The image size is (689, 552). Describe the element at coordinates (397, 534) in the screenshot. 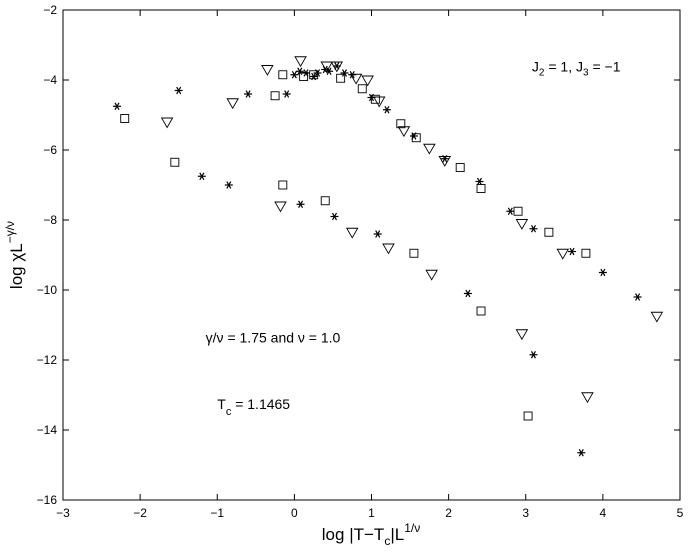

I see `x-axis-label-mid: |L` at that location.